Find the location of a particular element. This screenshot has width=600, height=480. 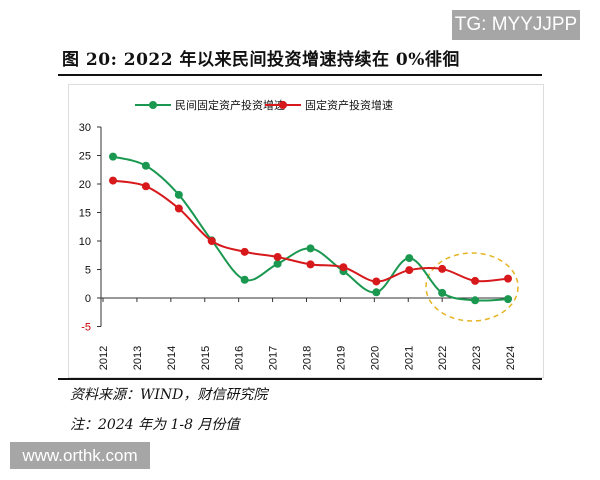

x-tick-label: 2024 is located at coordinates (511, 358).